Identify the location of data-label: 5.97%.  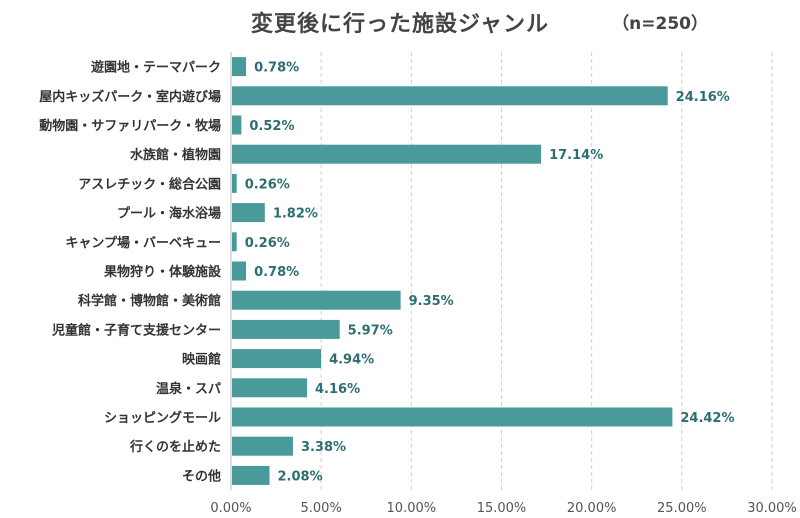
(370, 330).